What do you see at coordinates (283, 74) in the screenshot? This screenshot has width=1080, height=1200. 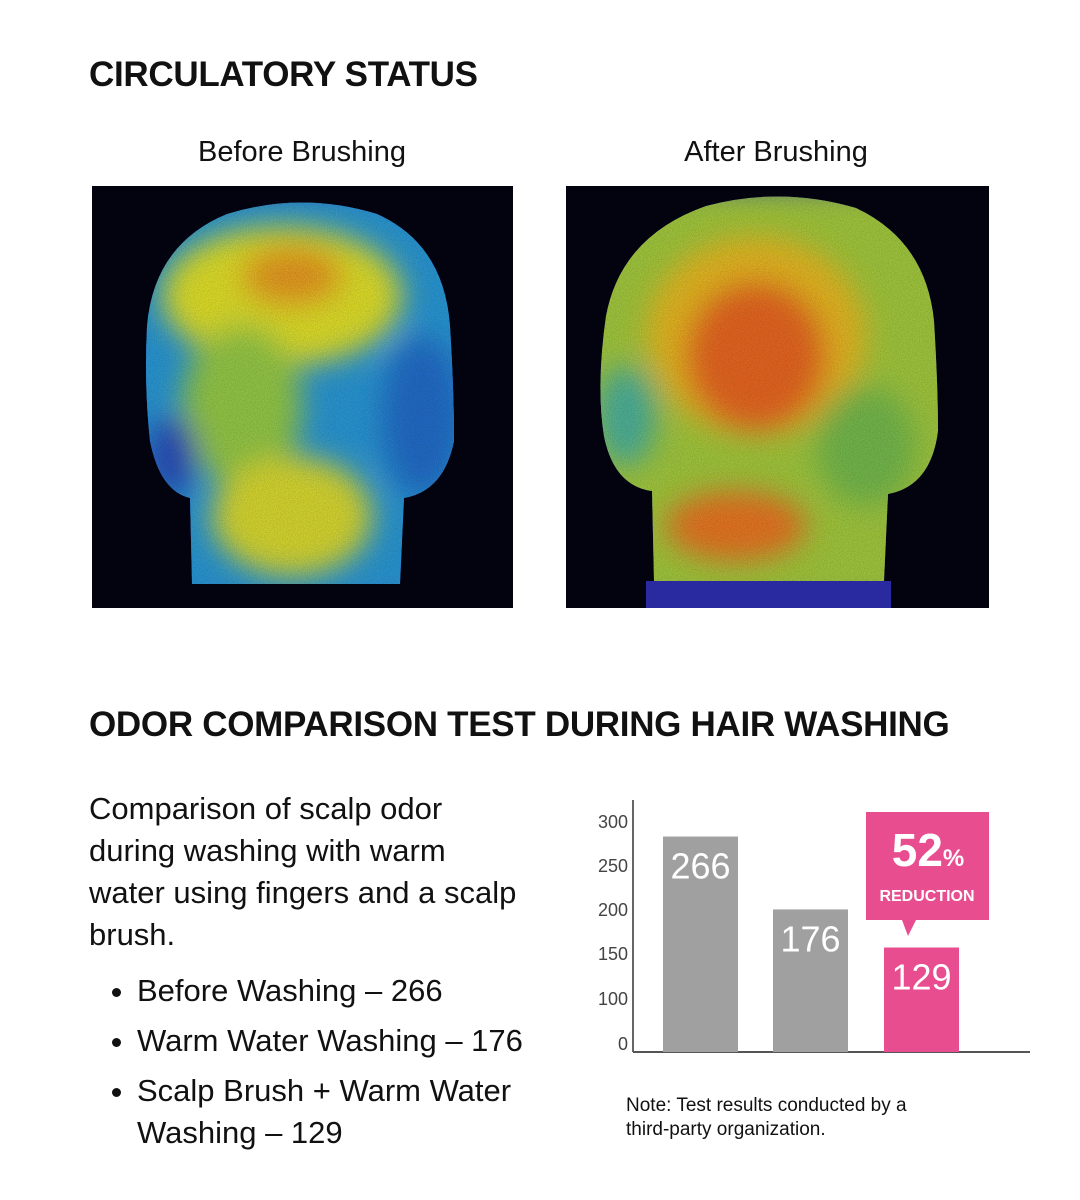 I see `circulatory-title: CIRCULATORY STATUS` at bounding box center [283, 74].